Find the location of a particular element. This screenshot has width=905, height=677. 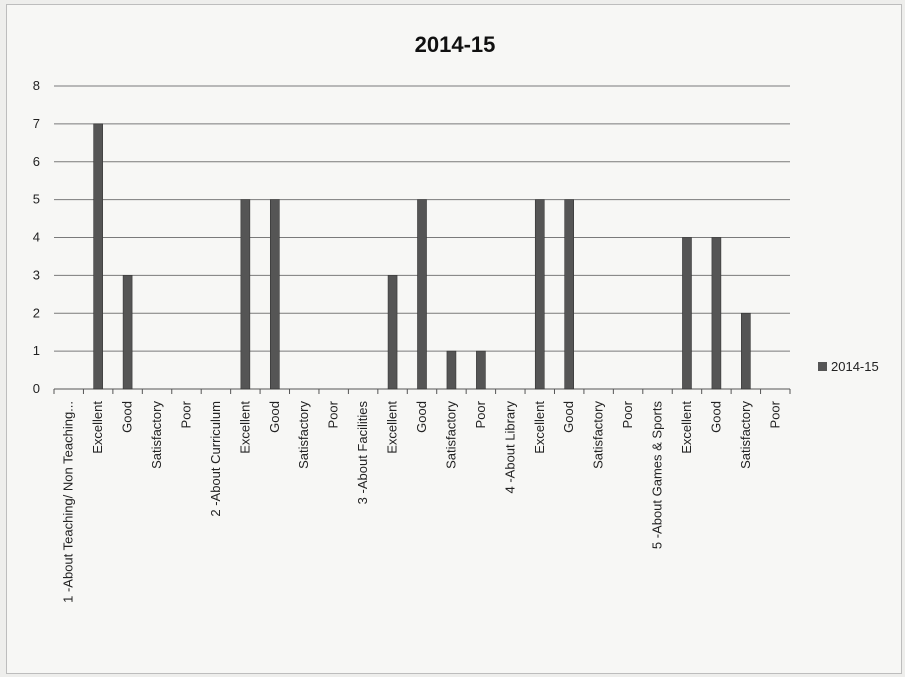

y-tick-label: 3 is located at coordinates (36, 274).